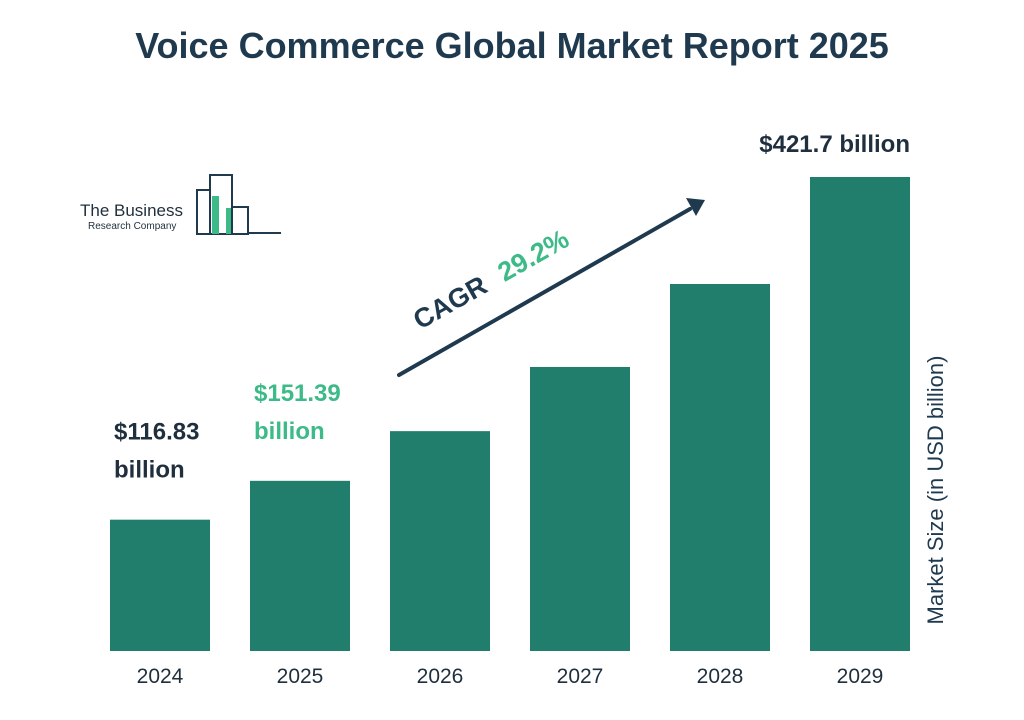 The image size is (1024, 720). Describe the element at coordinates (580, 508) in the screenshot. I see `bar-2027` at that location.